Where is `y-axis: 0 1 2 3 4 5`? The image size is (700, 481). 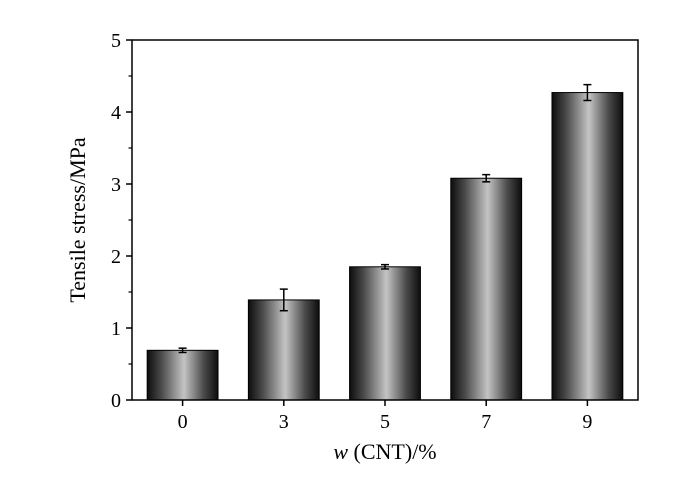 y-axis: 0 1 2 3 4 5 is located at coordinates (121, 221).